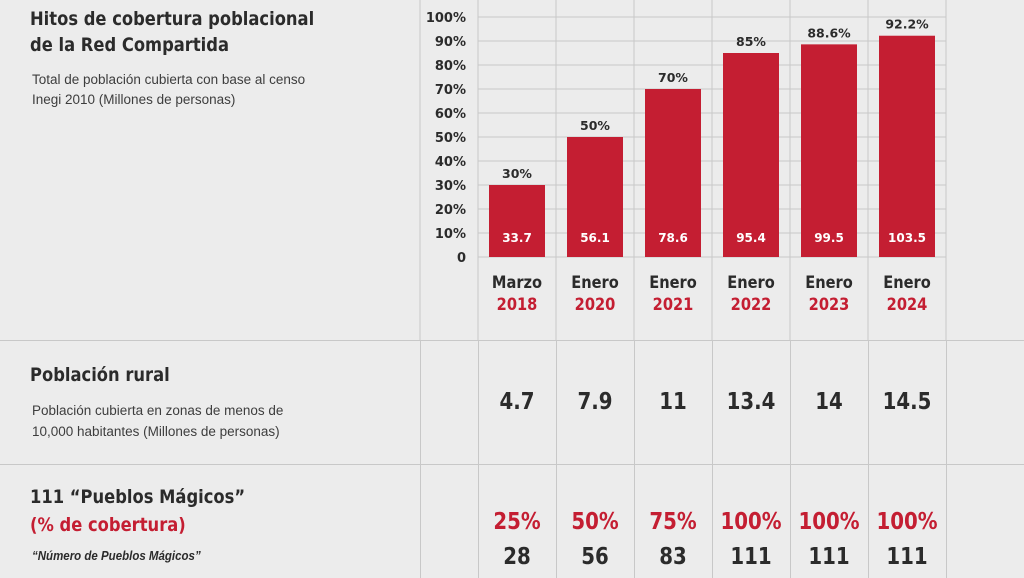  I want to click on pueblos-percent: 25%, so click(517, 522).